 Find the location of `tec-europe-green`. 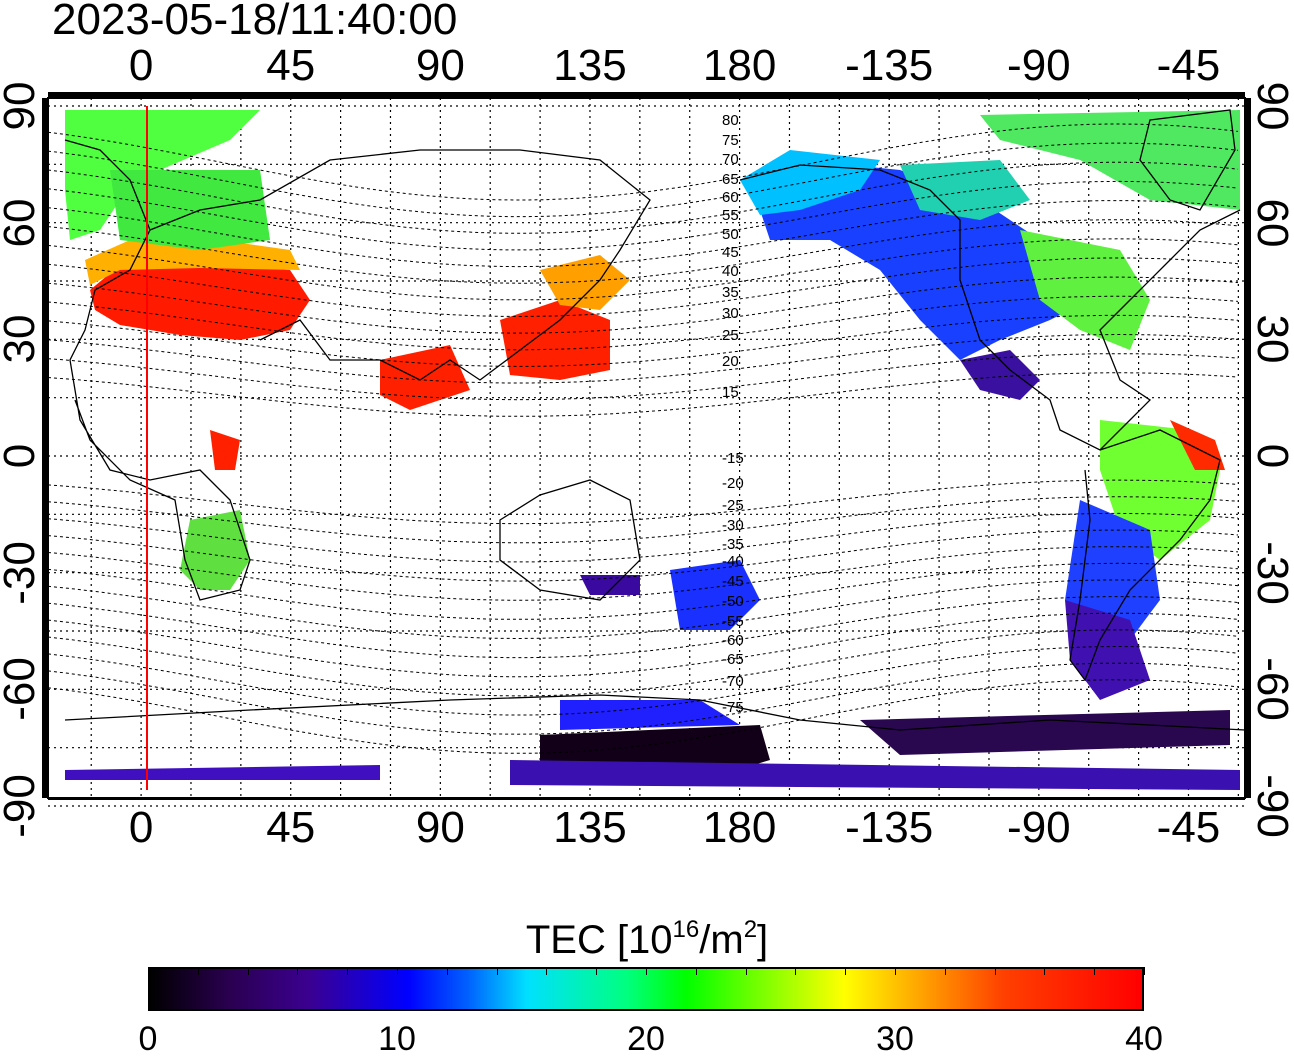

tec-europe-green is located at coordinates (162, 175).